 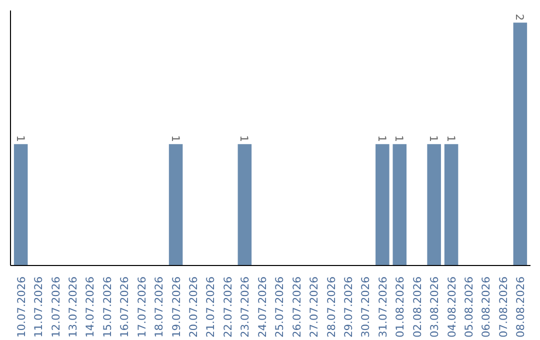 What do you see at coordinates (519, 17) in the screenshot?
I see `data-label: 2` at bounding box center [519, 17].